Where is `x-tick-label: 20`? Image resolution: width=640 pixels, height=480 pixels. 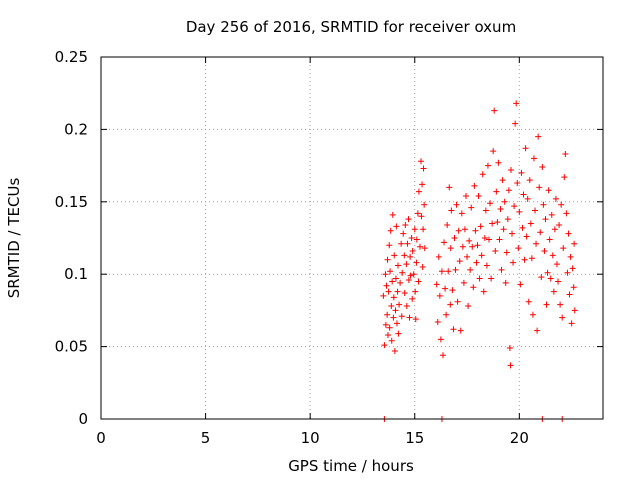
x-tick-label: 20 is located at coordinates (519, 438).